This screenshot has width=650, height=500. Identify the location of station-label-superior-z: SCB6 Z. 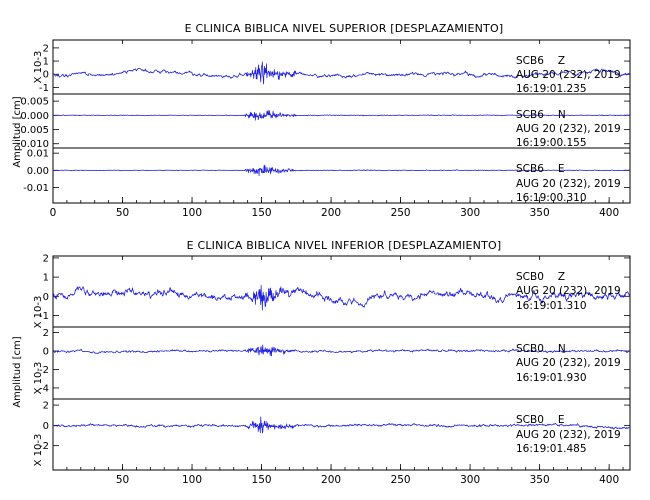
(540, 61).